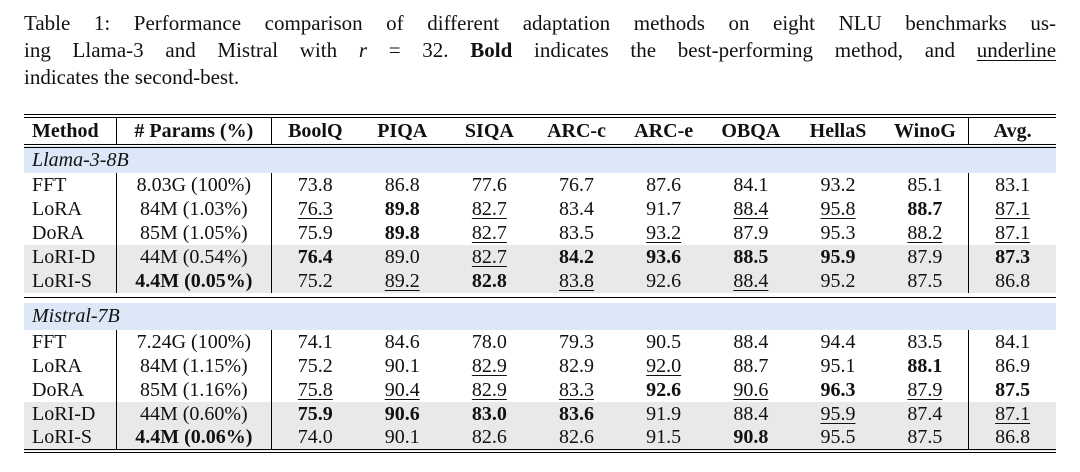  I want to click on value-cell: 75.2, so click(315, 281).